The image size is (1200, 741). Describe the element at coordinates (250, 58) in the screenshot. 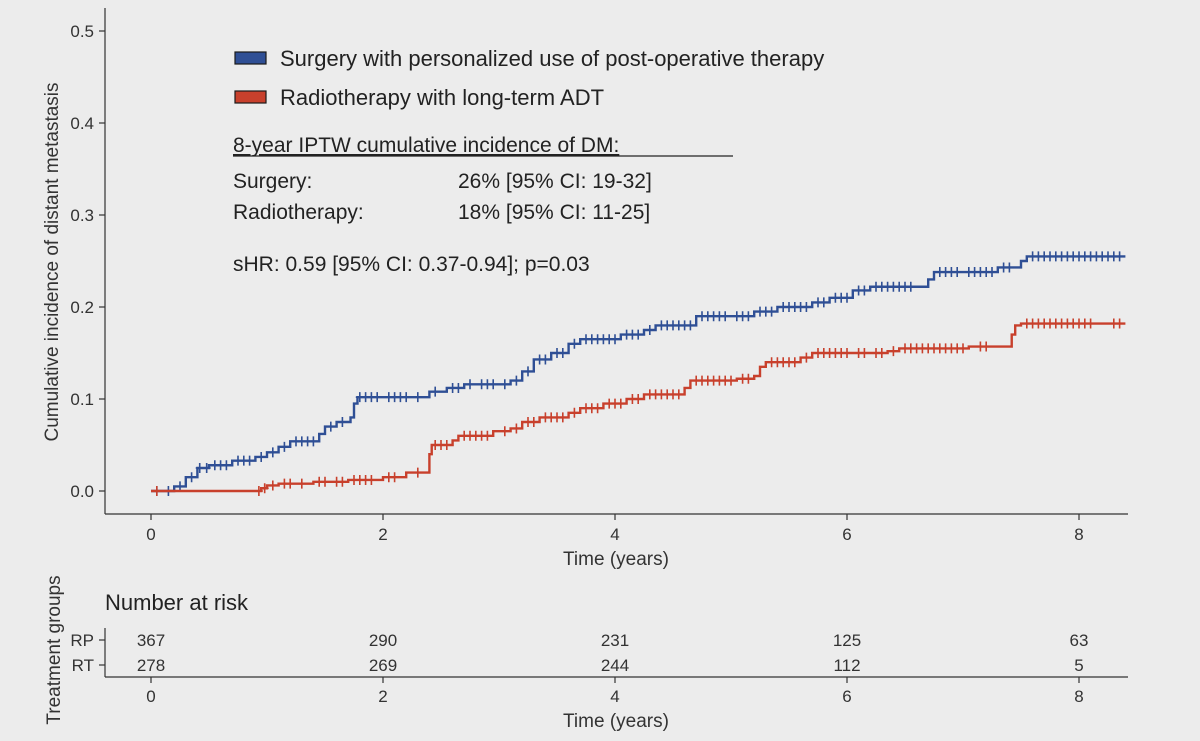

I see `legend-swatch-surgery` at that location.